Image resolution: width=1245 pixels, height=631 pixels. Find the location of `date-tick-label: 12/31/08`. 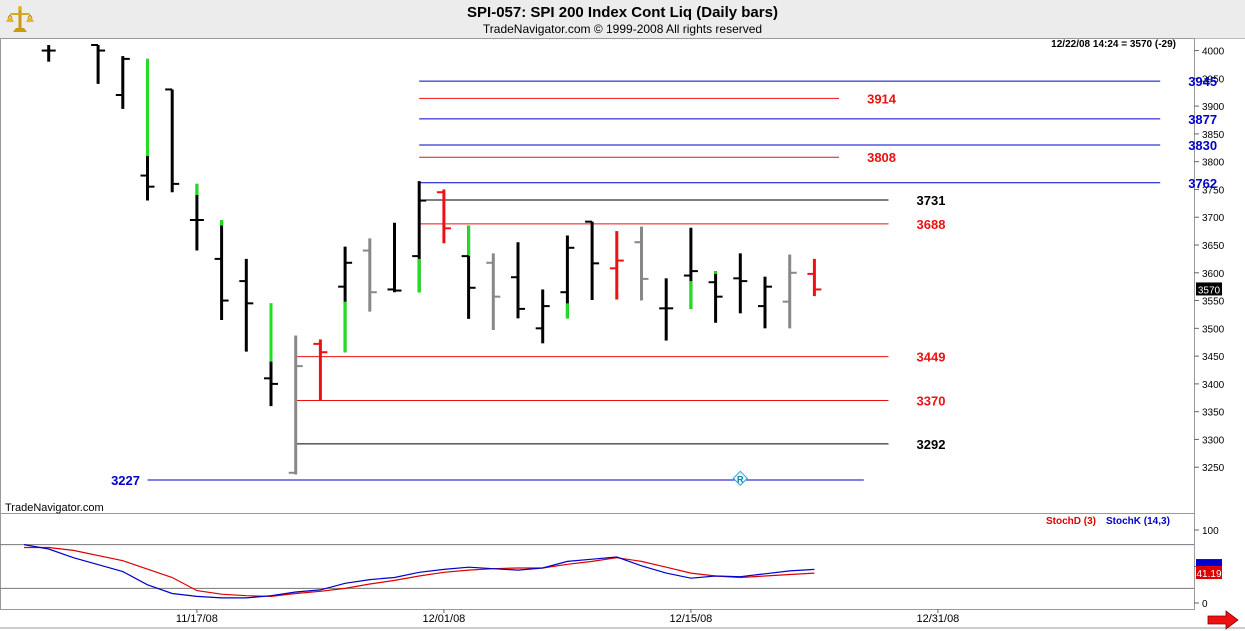

date-tick-label: 12/31/08 is located at coordinates (937, 619).